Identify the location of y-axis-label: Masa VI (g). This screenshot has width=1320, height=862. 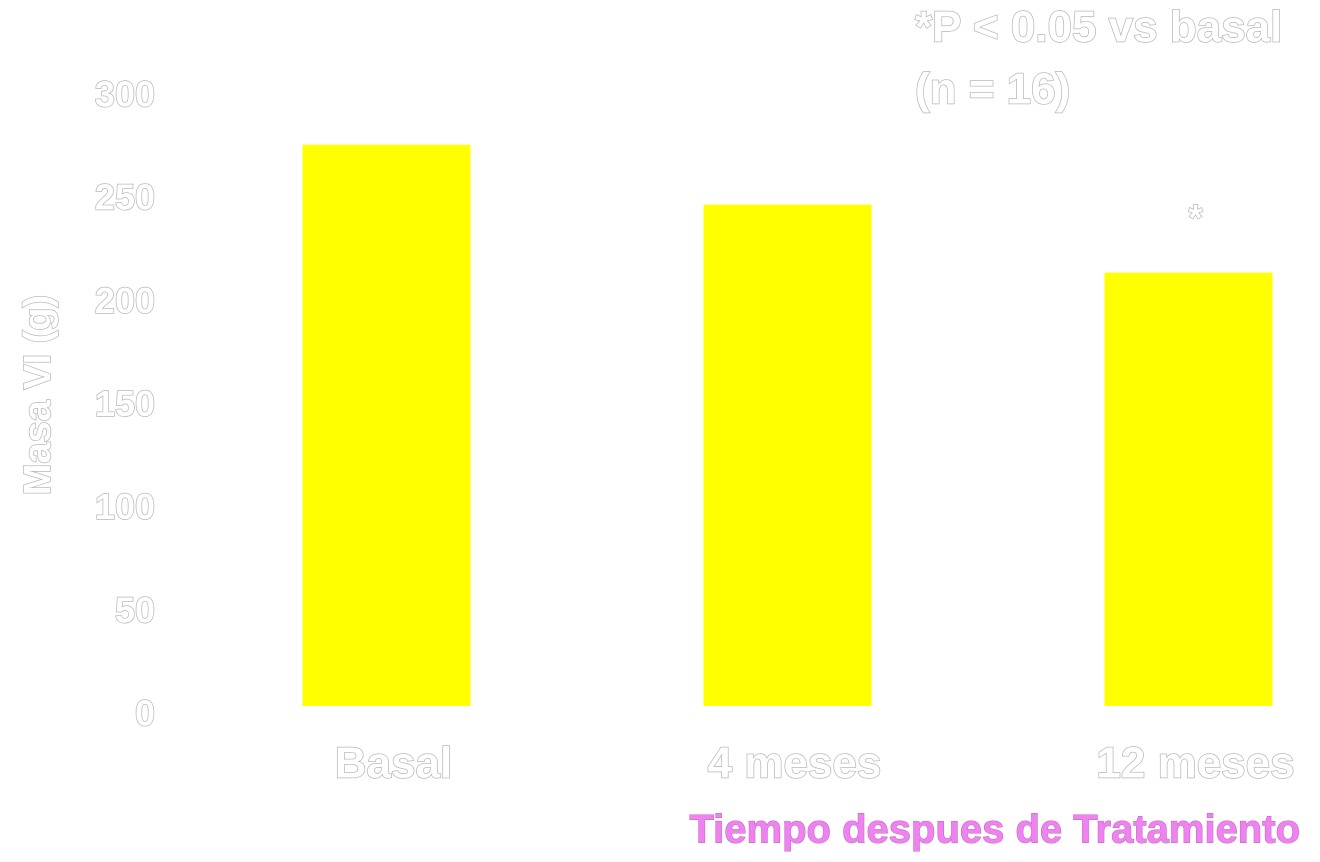
(38, 395).